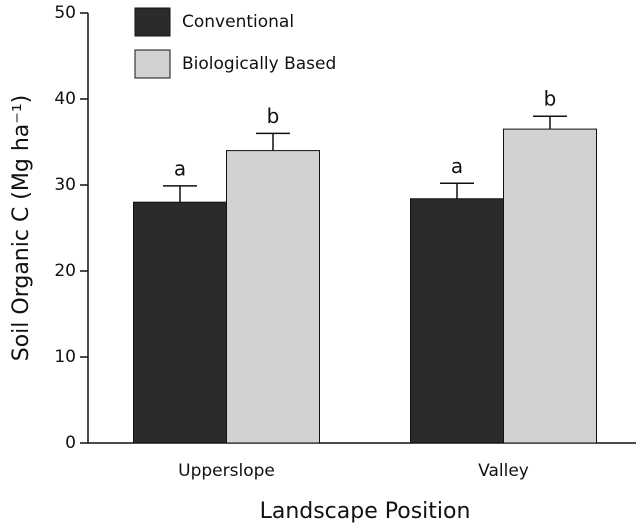  What do you see at coordinates (365, 511) in the screenshot?
I see `x-axis-title: Landscape Position` at bounding box center [365, 511].